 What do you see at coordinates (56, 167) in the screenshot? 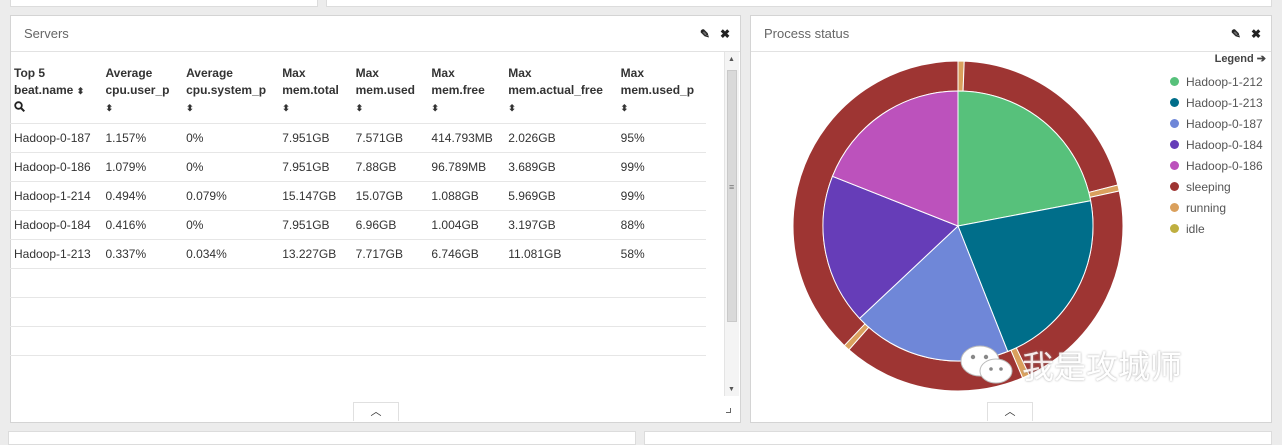
I see `table-cell: Hadoop-0-186` at bounding box center [56, 167].